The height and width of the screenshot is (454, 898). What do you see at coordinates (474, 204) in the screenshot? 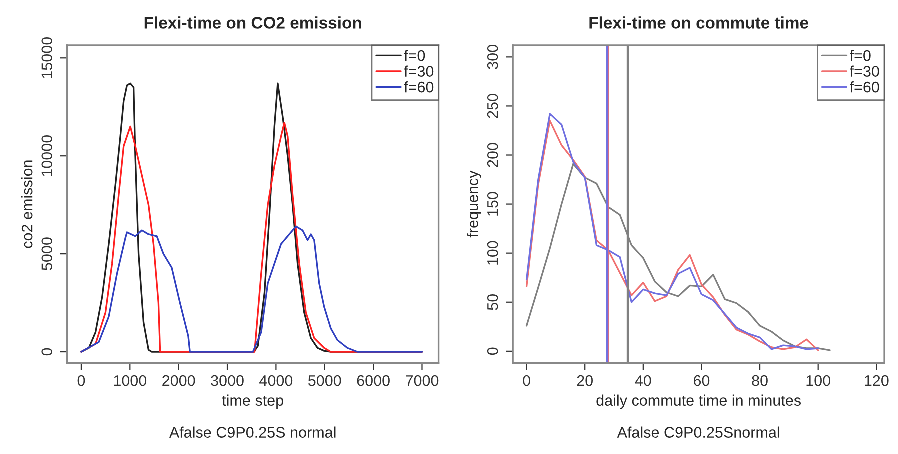
I see `y-axis-title: frequency` at bounding box center [474, 204].